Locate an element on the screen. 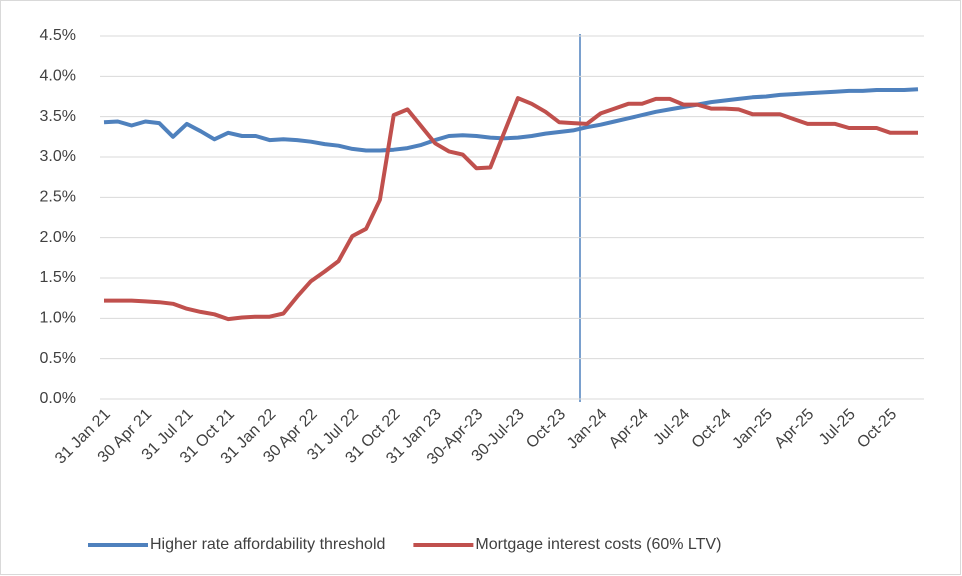  y-tick-label: 2.5% is located at coordinates (58, 197).